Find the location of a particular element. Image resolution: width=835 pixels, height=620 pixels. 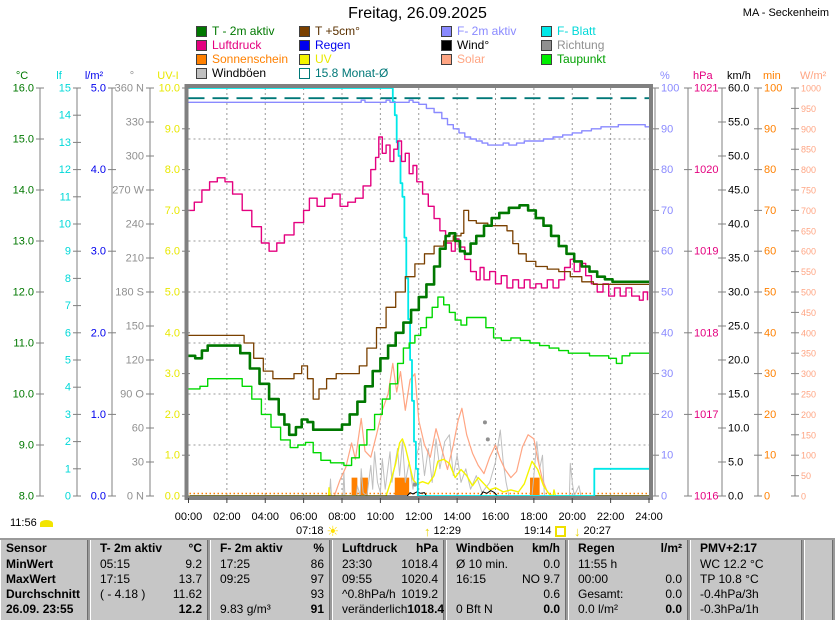

x-tick-label: 20:00 is located at coordinates (572, 517).